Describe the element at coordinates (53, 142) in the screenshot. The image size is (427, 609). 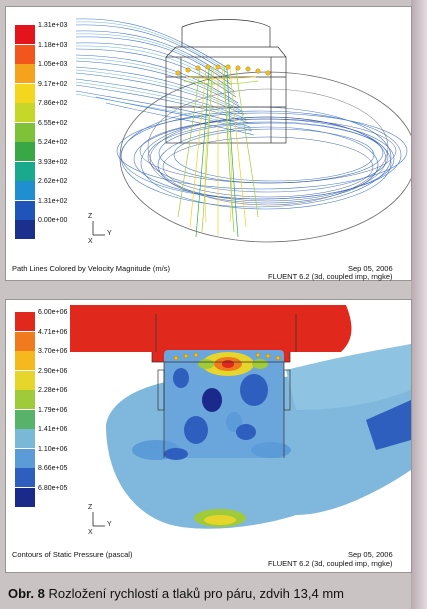
I see `colorbar-tick-label: 5.24e+02` at that location.